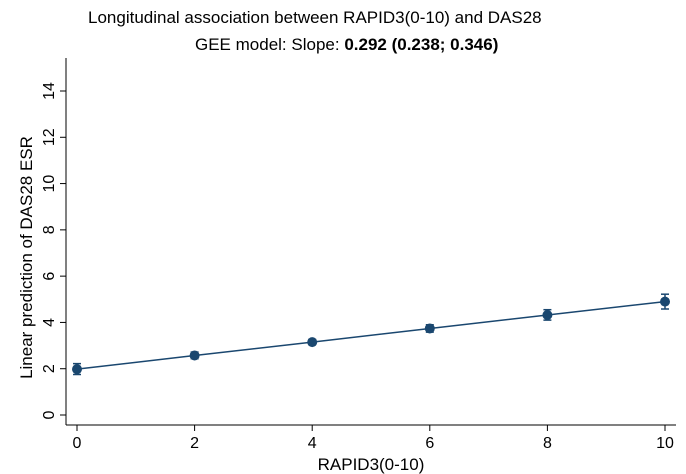 The height and width of the screenshot is (474, 686). What do you see at coordinates (49, 276) in the screenshot?
I see `y-tick-label: 6` at bounding box center [49, 276].